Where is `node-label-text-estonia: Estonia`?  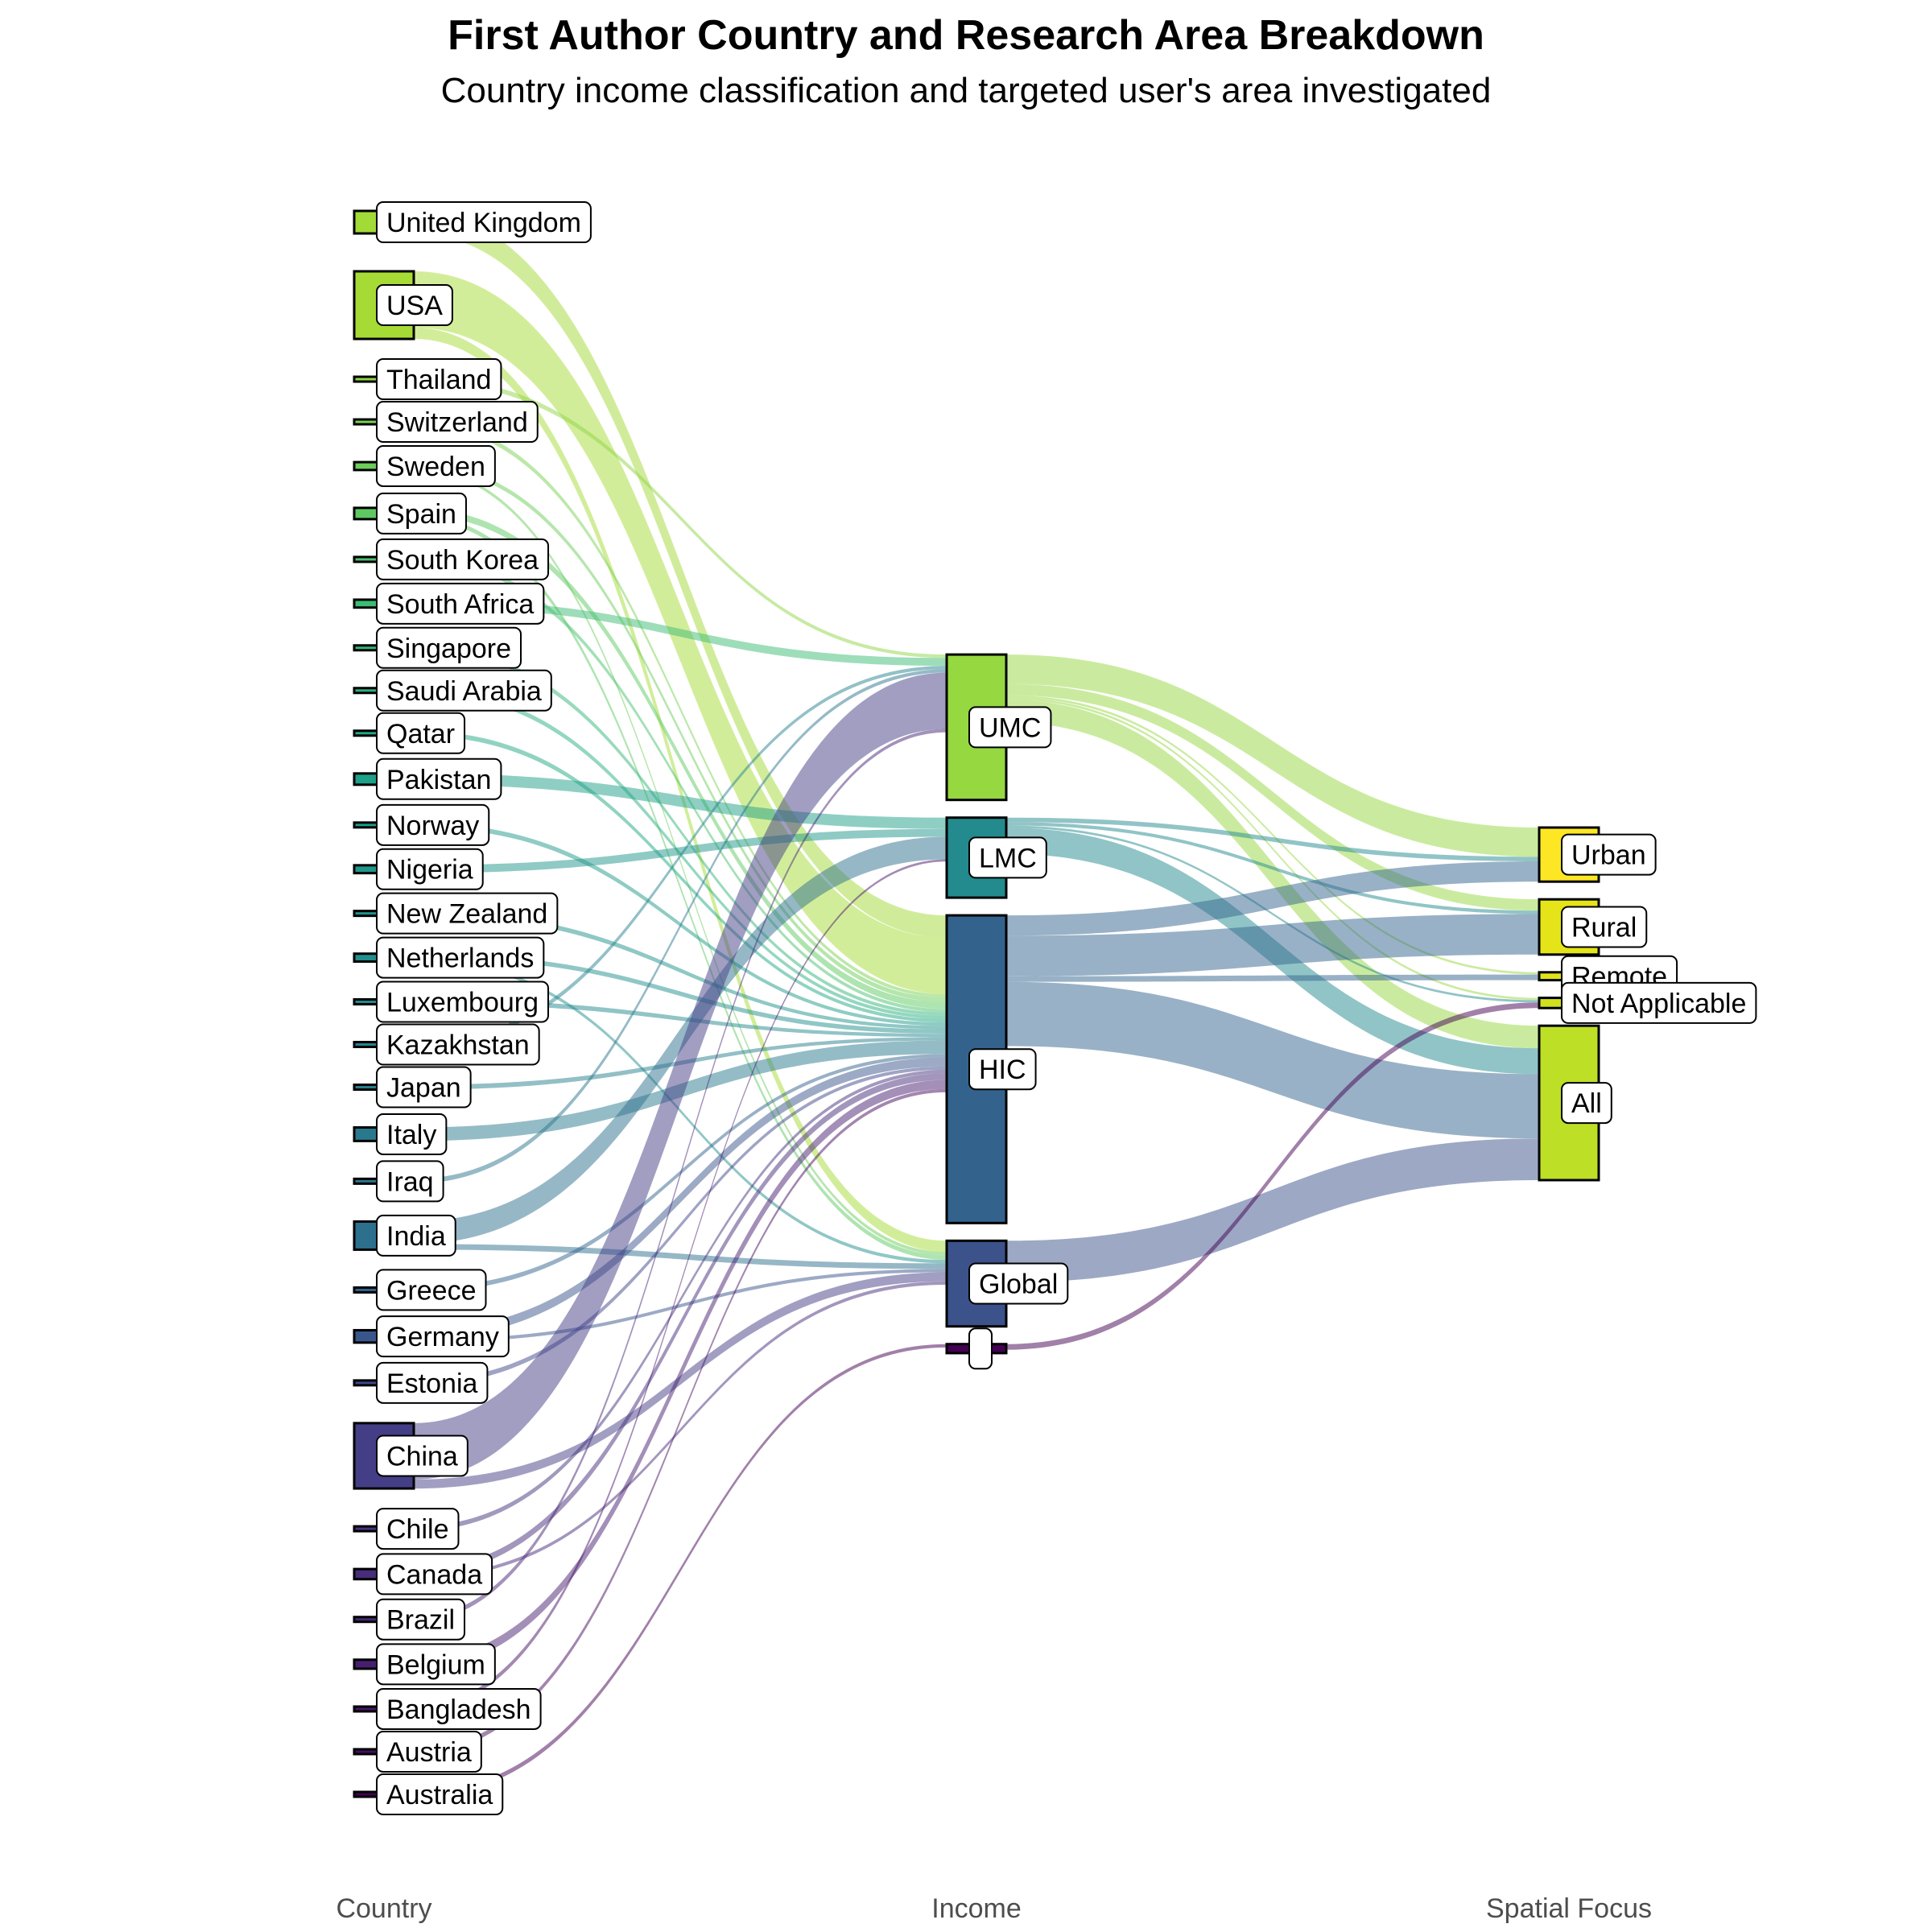
node-label-text-estonia: Estonia is located at coordinates (431, 1383).